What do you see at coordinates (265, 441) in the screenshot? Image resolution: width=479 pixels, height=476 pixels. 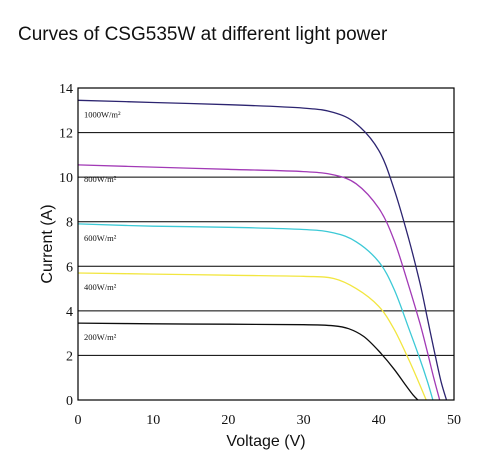 I see `x-axis-label: Voltage (V)` at bounding box center [265, 441].